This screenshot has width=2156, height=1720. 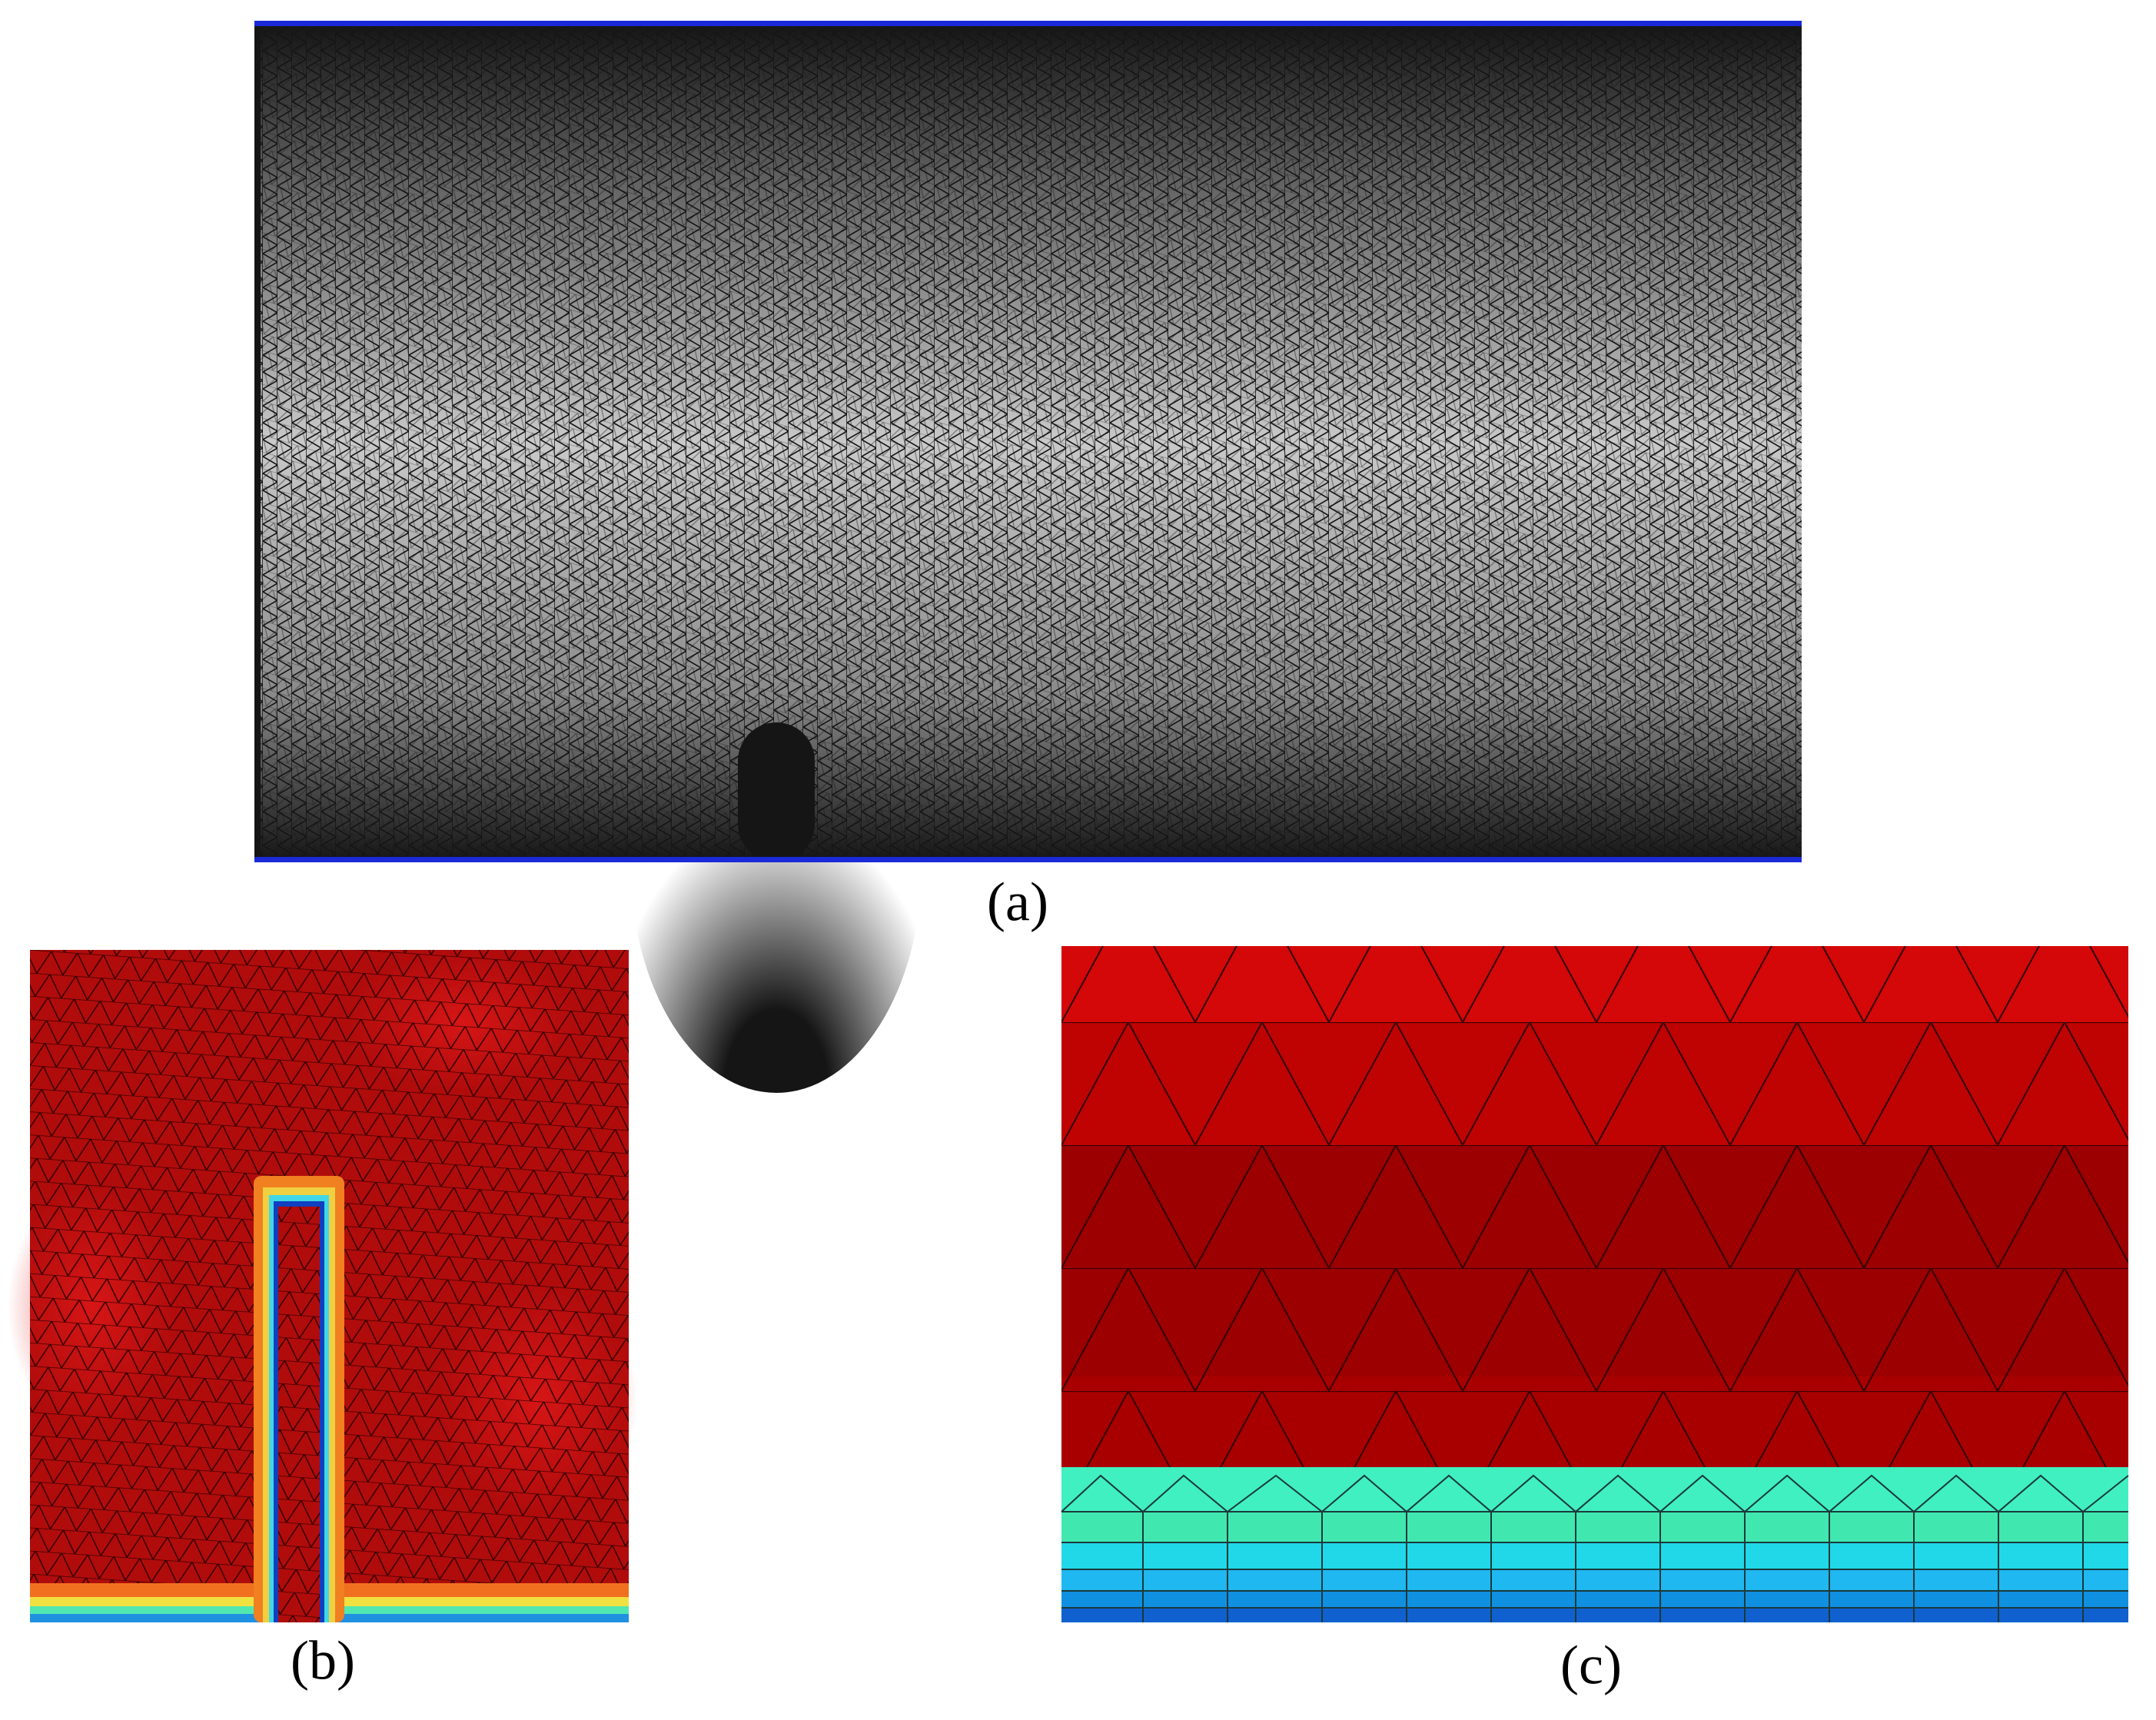 I want to click on mesh-lines, so click(x=1595, y=1548).